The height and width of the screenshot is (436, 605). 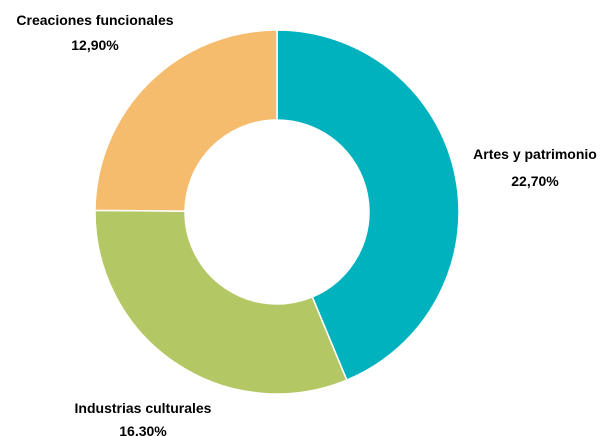 What do you see at coordinates (94, 32) in the screenshot?
I see `label-creaciones-funcionales: Creaciones funcionales 12,90%` at bounding box center [94, 32].